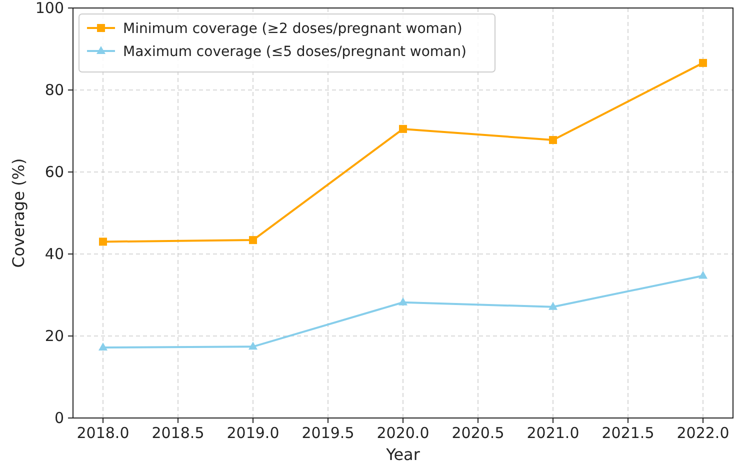 Image resolution: width=750 pixels, height=465 pixels. Describe the element at coordinates (553, 433) in the screenshot. I see `x-tick-label: 2021.0` at that location.